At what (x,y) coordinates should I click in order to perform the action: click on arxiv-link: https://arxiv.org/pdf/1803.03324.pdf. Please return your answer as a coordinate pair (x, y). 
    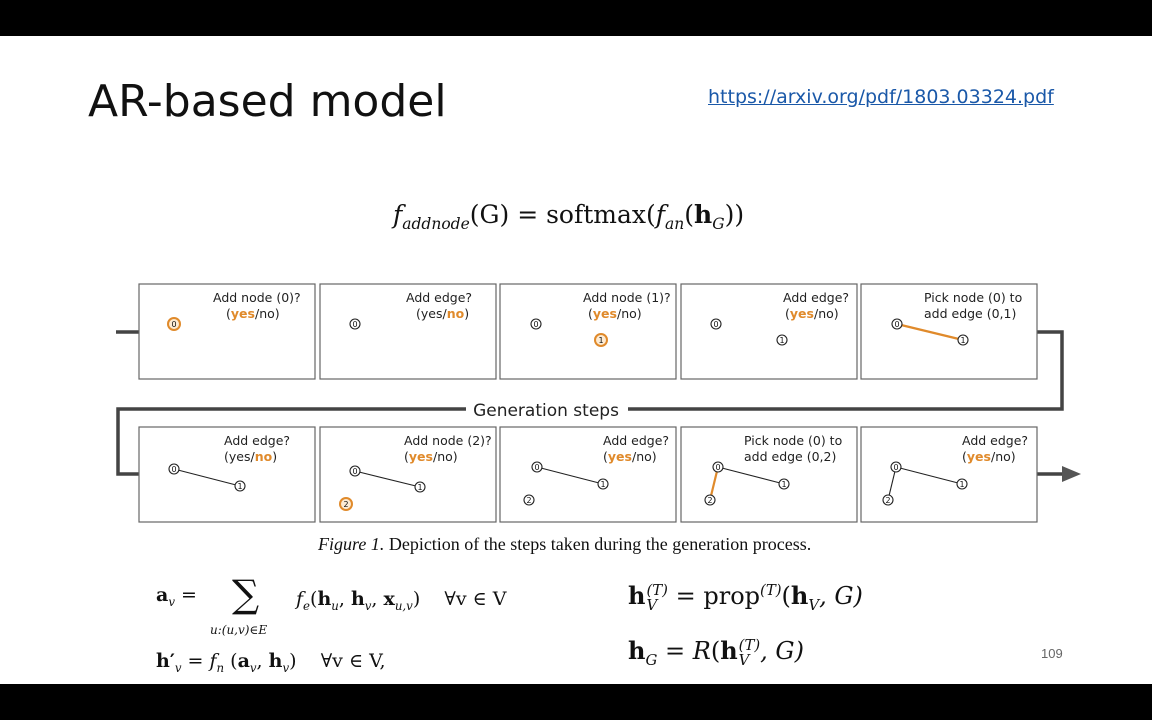
    Looking at the image, I should click on (881, 97).